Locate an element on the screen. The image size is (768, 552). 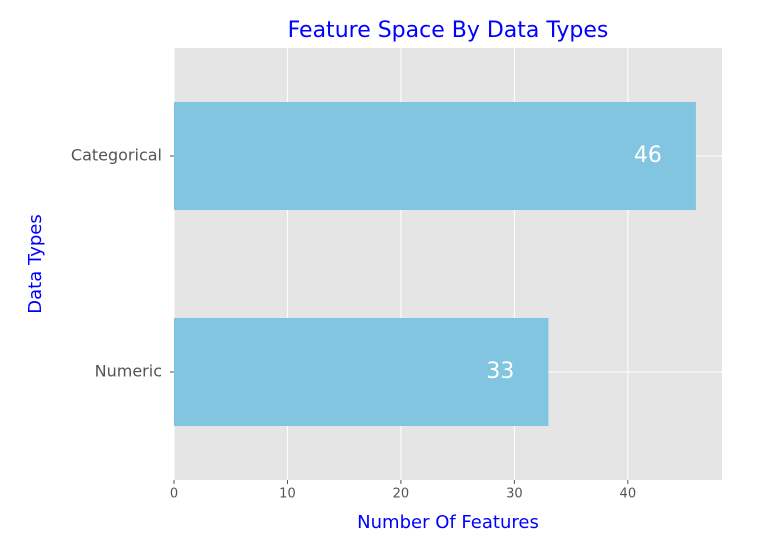
y-tick-label: Categorical is located at coordinates (116, 155).